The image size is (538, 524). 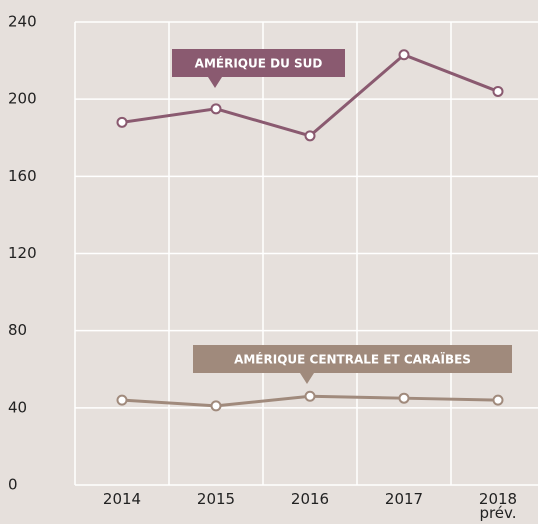 What do you see at coordinates (122, 499) in the screenshot?
I see `x-tick-label: 2014` at bounding box center [122, 499].